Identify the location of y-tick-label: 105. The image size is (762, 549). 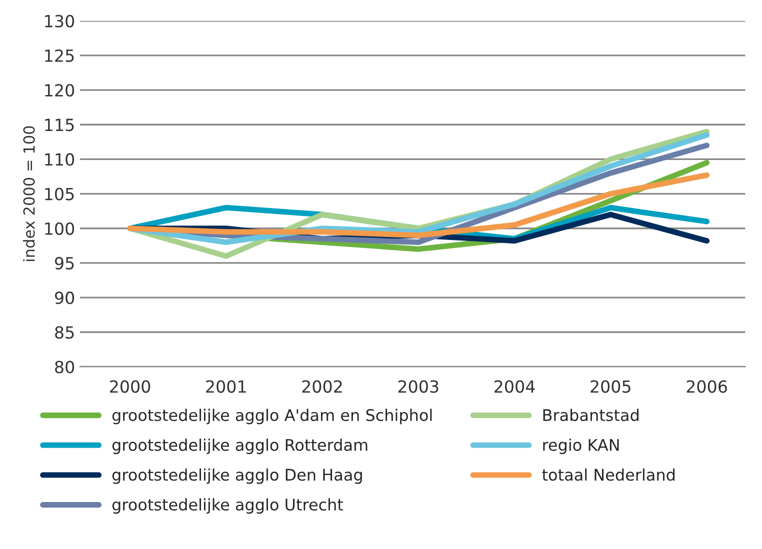
(59, 194).